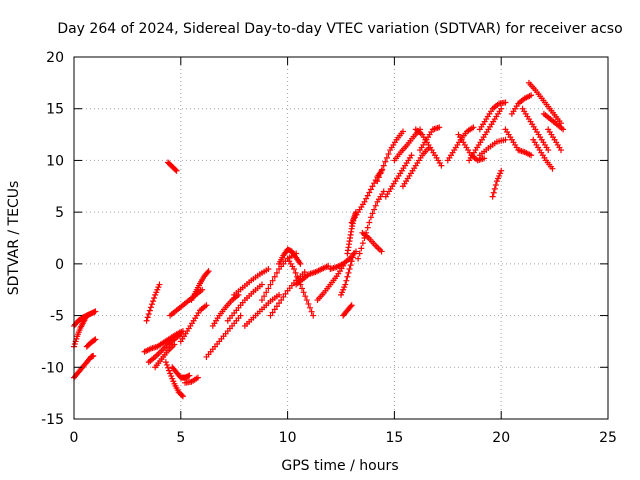  Describe the element at coordinates (55, 161) in the screenshot. I see `y-tick-label: 10` at that location.